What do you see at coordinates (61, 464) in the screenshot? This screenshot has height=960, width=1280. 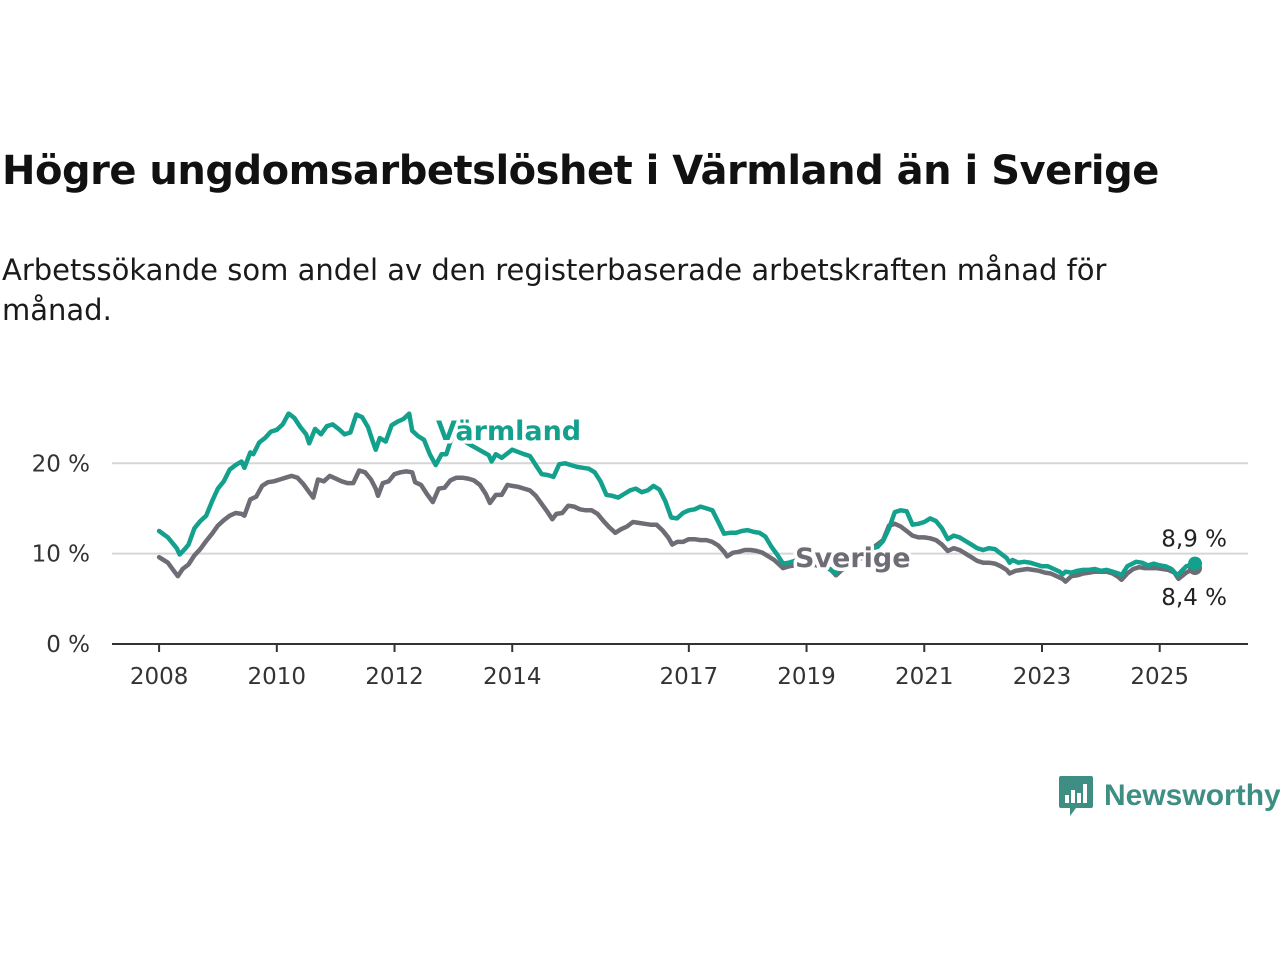 I see `y-tick-label: 20 %` at bounding box center [61, 464].